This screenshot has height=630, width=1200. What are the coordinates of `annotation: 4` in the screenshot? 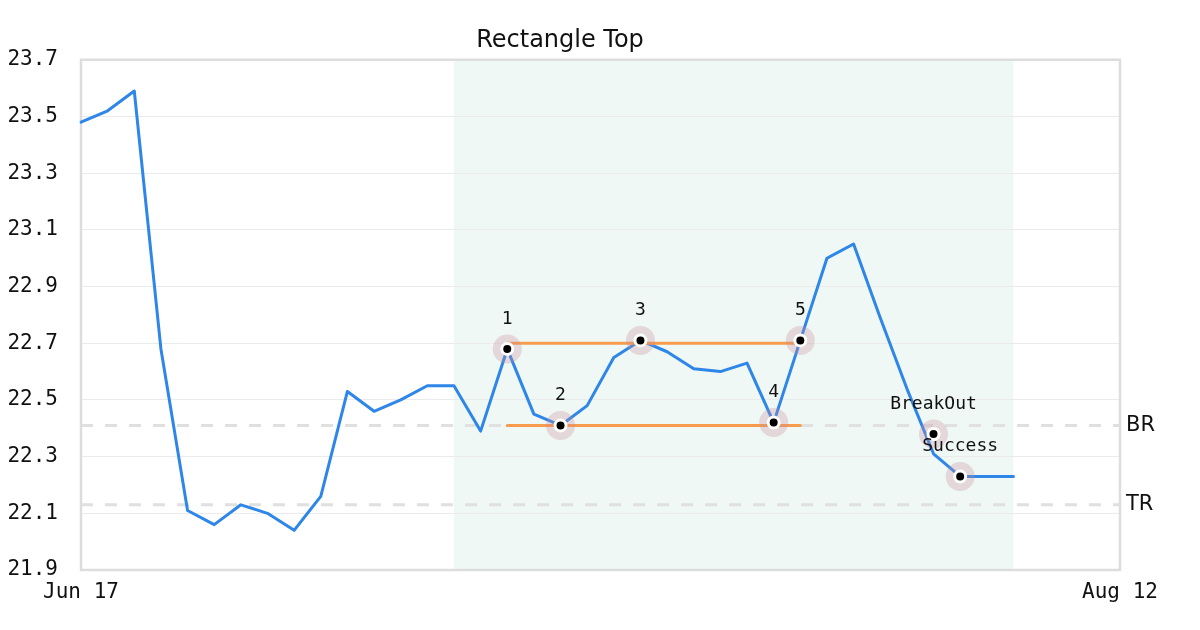 It's located at (774, 391).